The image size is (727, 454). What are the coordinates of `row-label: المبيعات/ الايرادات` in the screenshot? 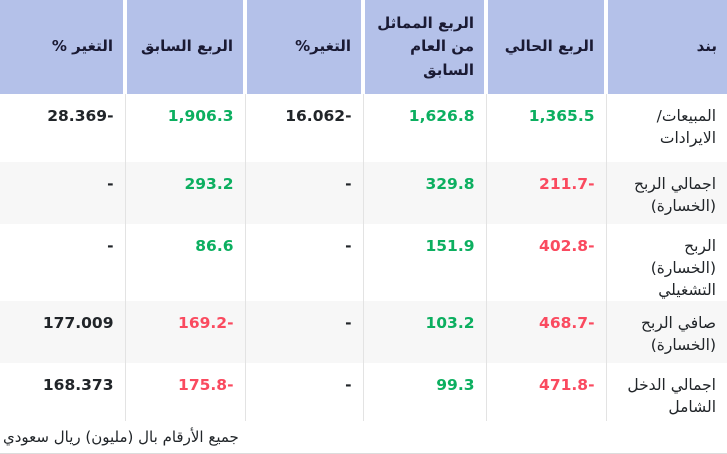 It's located at (666, 128).